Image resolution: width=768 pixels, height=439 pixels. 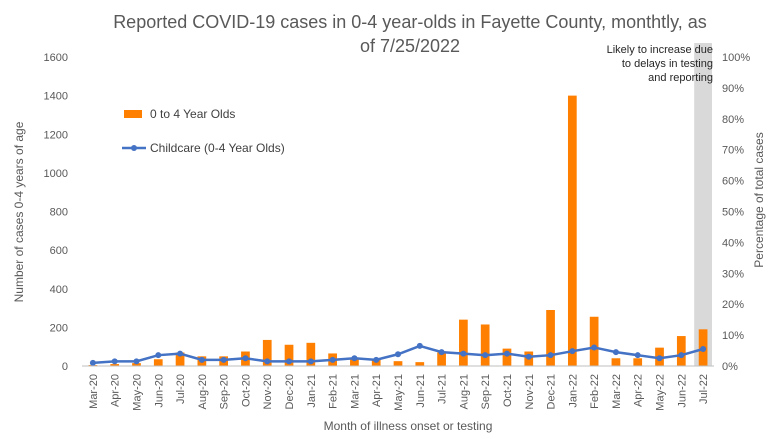 I want to click on x-tick-label: Jan-22, so click(x=573, y=391).